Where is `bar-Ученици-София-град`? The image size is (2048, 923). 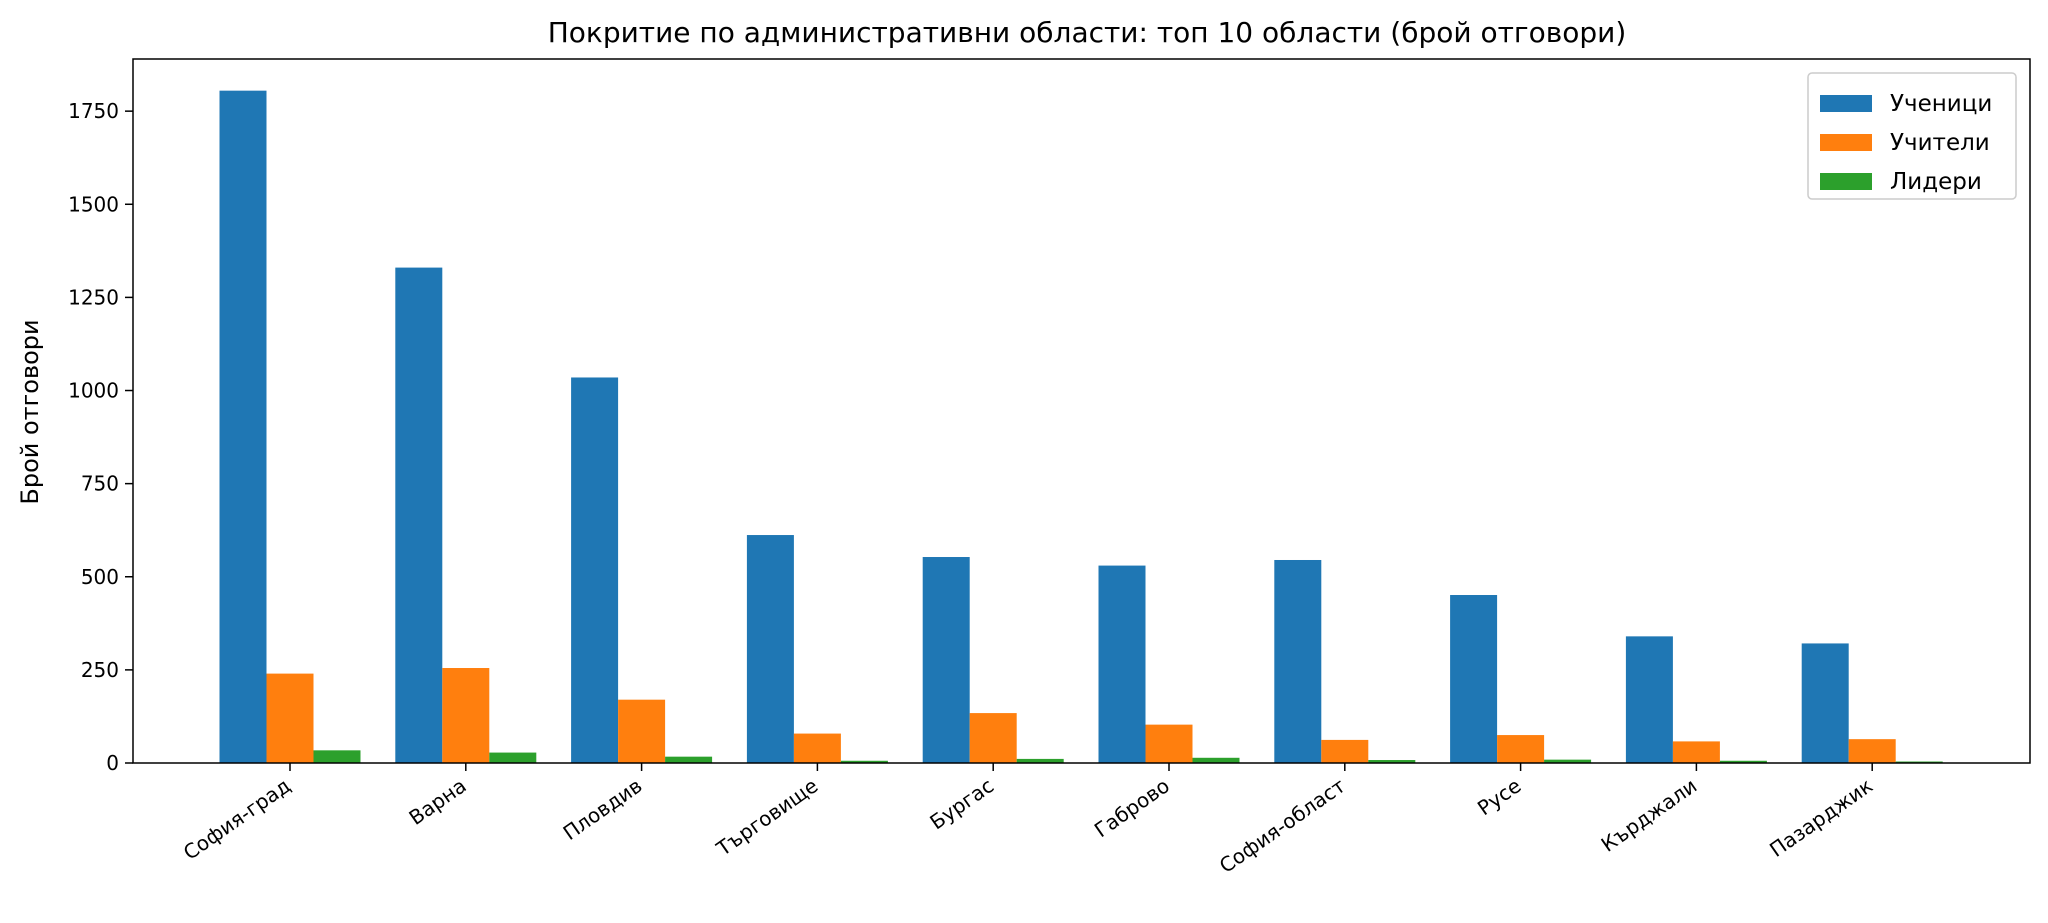 bar-Ученици-София-град is located at coordinates (243, 426).